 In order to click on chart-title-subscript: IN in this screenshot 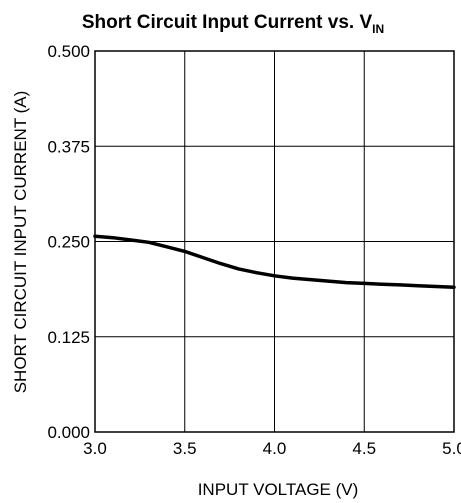, I will do `click(378, 29)`.